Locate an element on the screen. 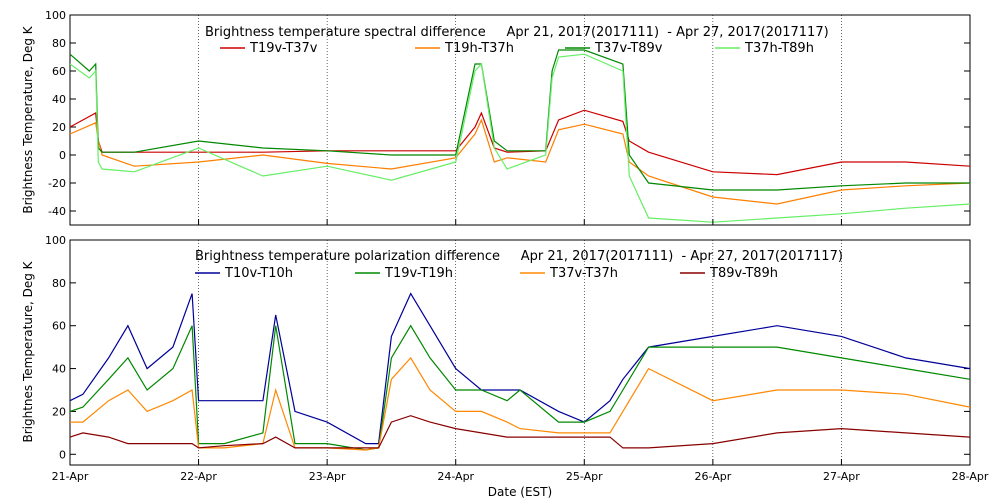  x-axis-label: Date (EST) is located at coordinates (520, 492).